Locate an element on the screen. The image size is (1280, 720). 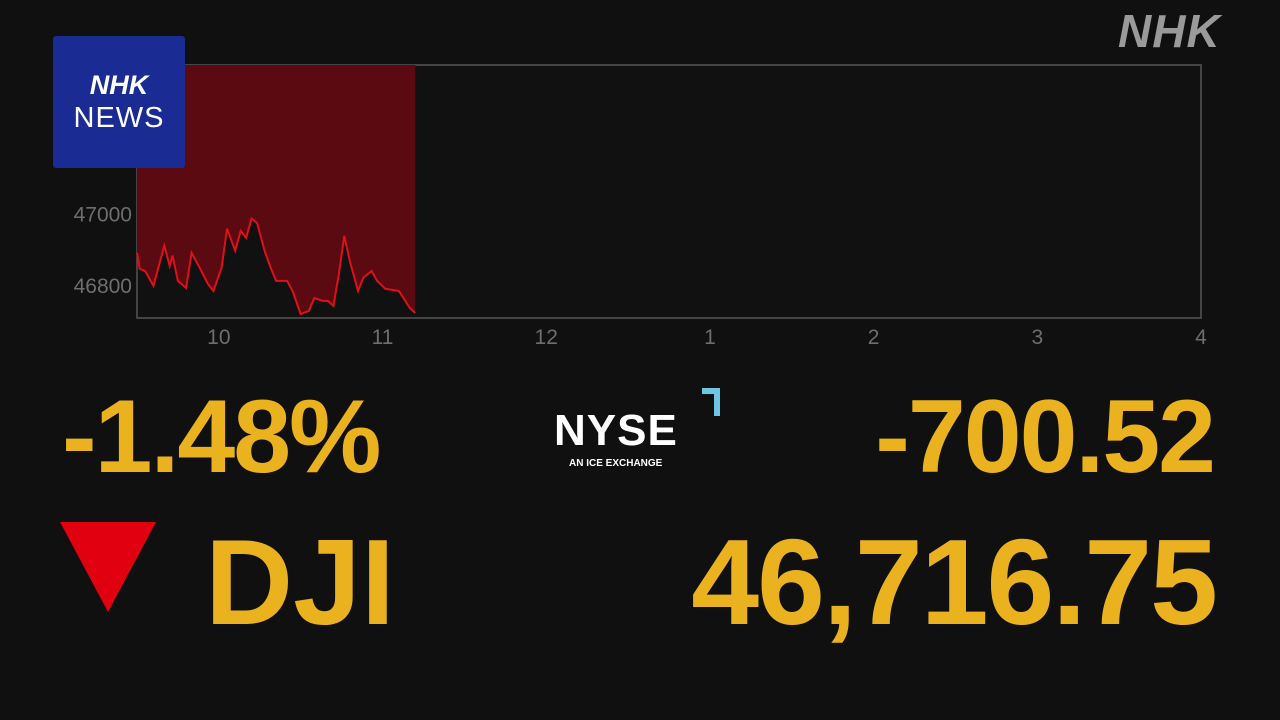
nhk-news-logo: NHK NEWS is located at coordinates (119, 102).